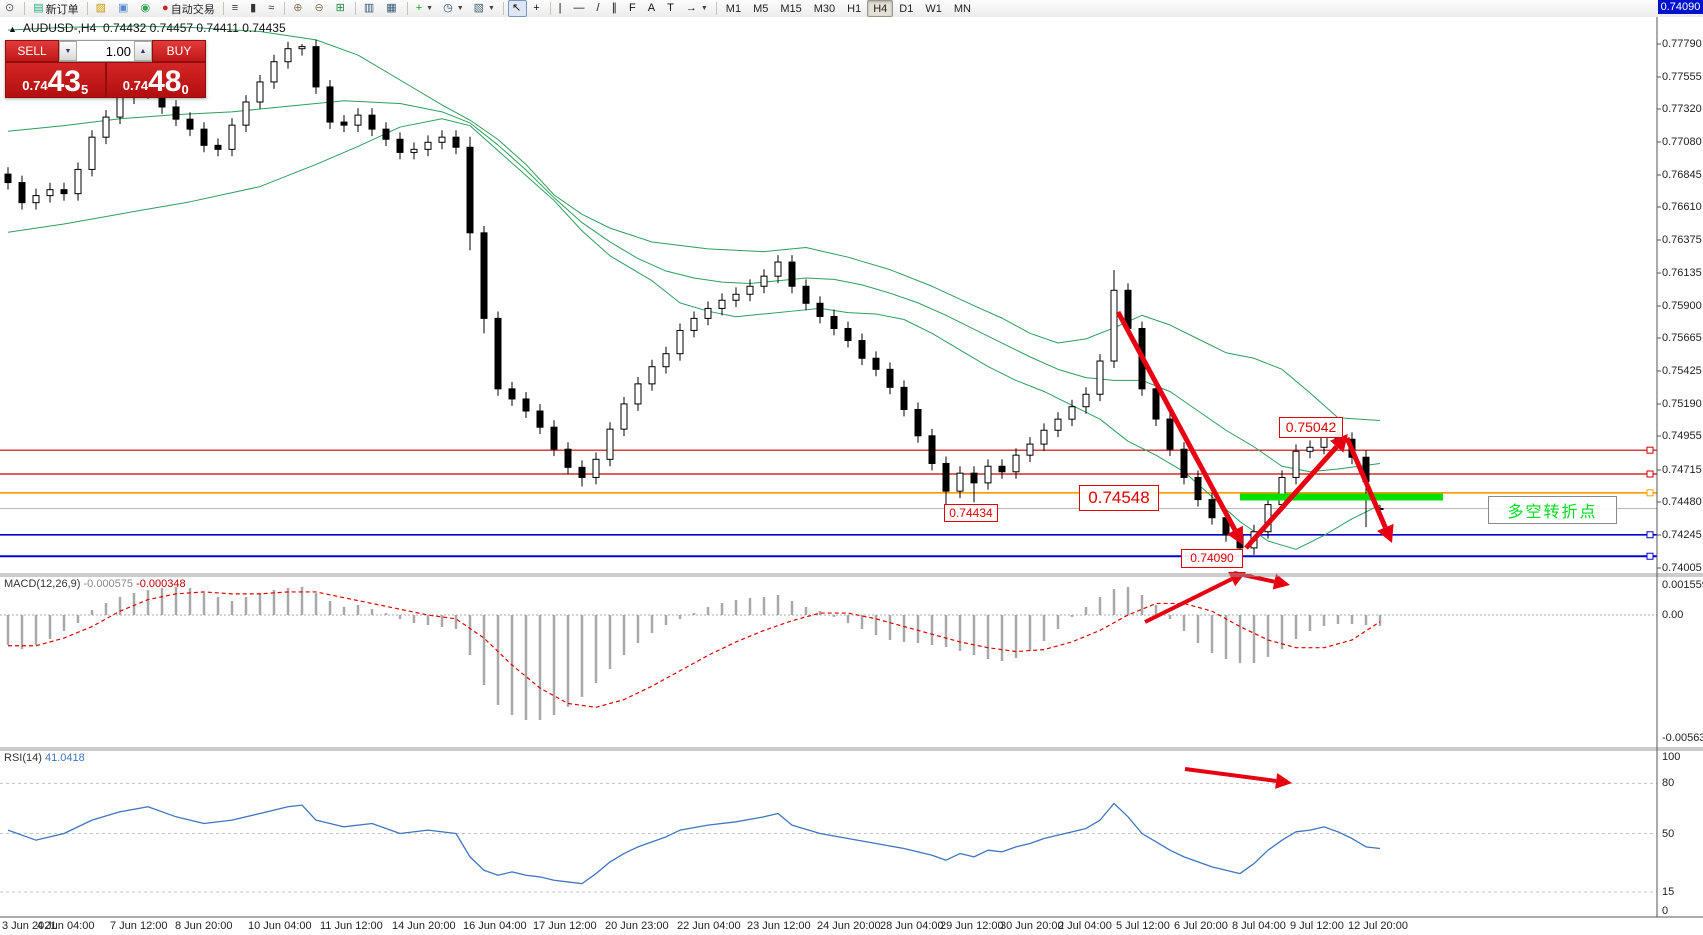 This screenshot has width=1703, height=935. What do you see at coordinates (933, 8) in the screenshot?
I see `timeframe-w1-button: W1` at bounding box center [933, 8].